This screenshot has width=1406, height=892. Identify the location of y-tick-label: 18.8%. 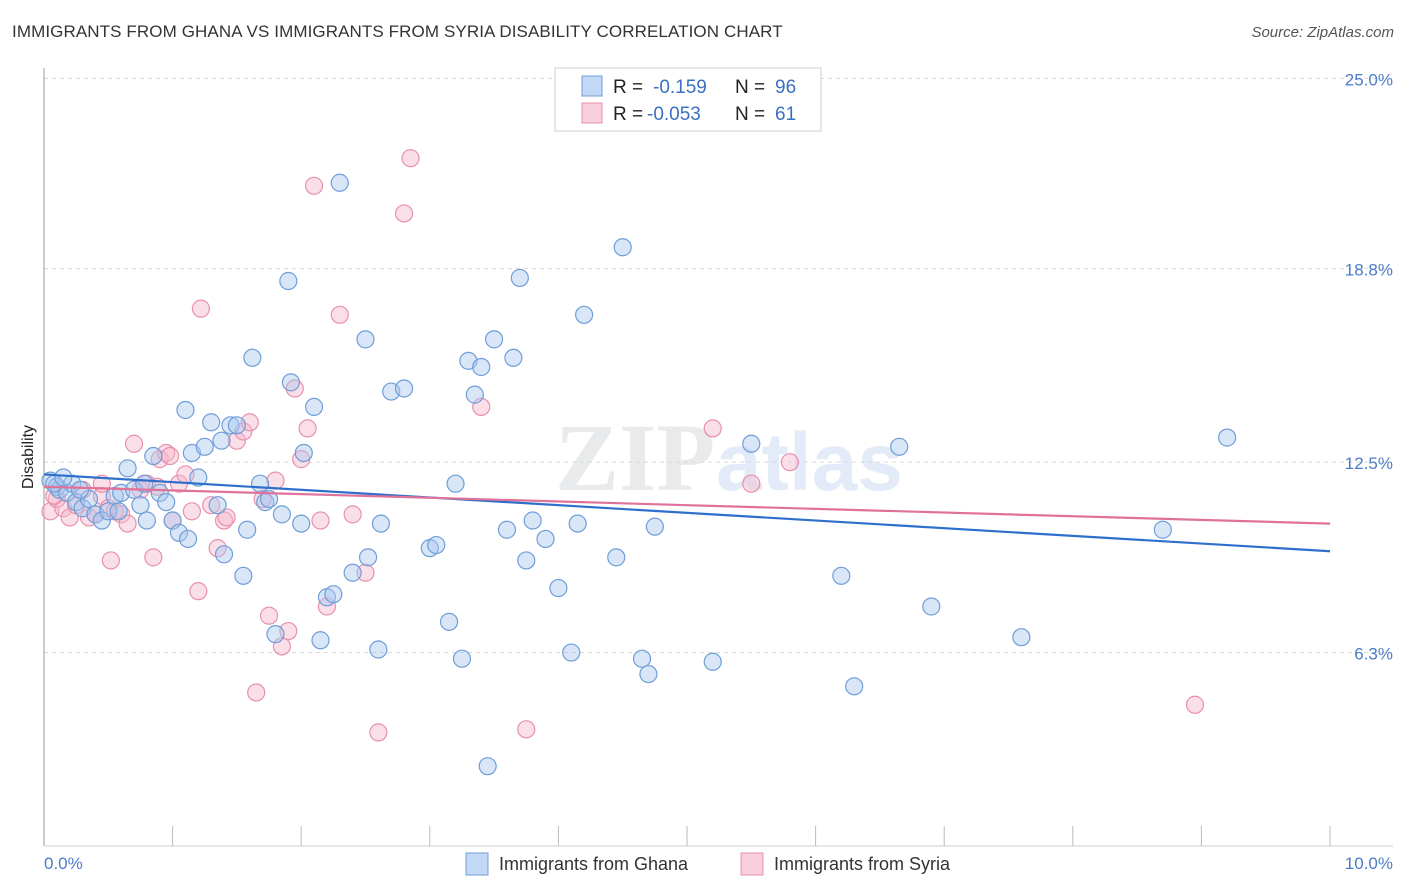
(1369, 270).